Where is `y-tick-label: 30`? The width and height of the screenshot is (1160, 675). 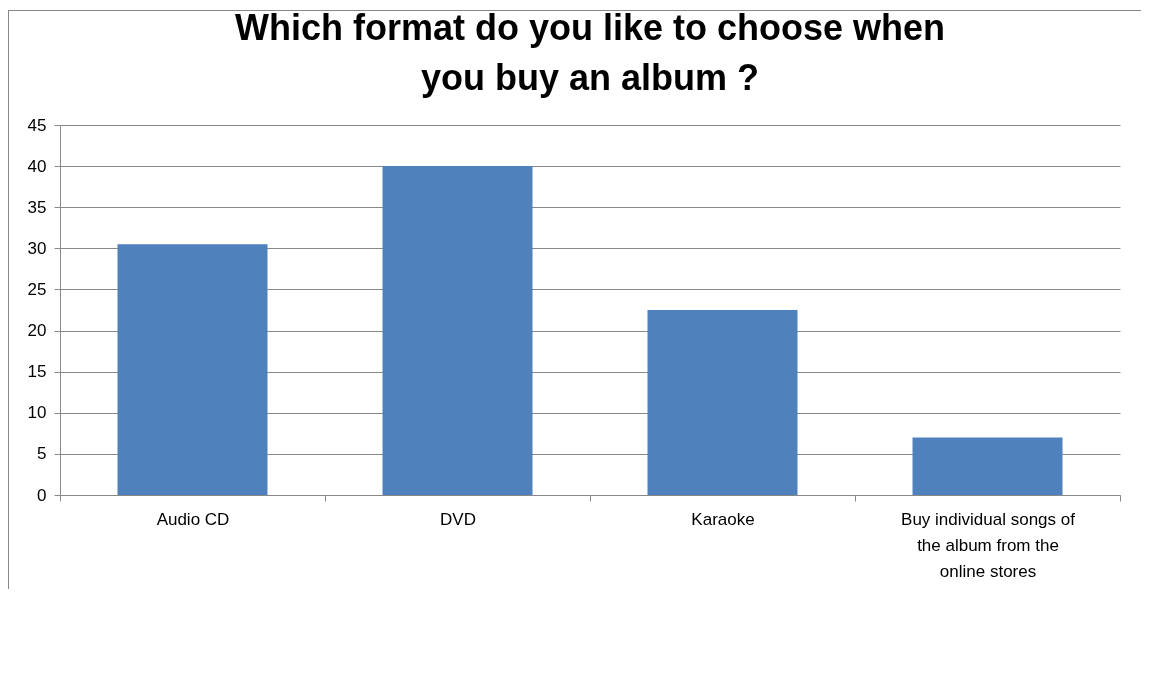 y-tick-label: 30 is located at coordinates (37, 248).